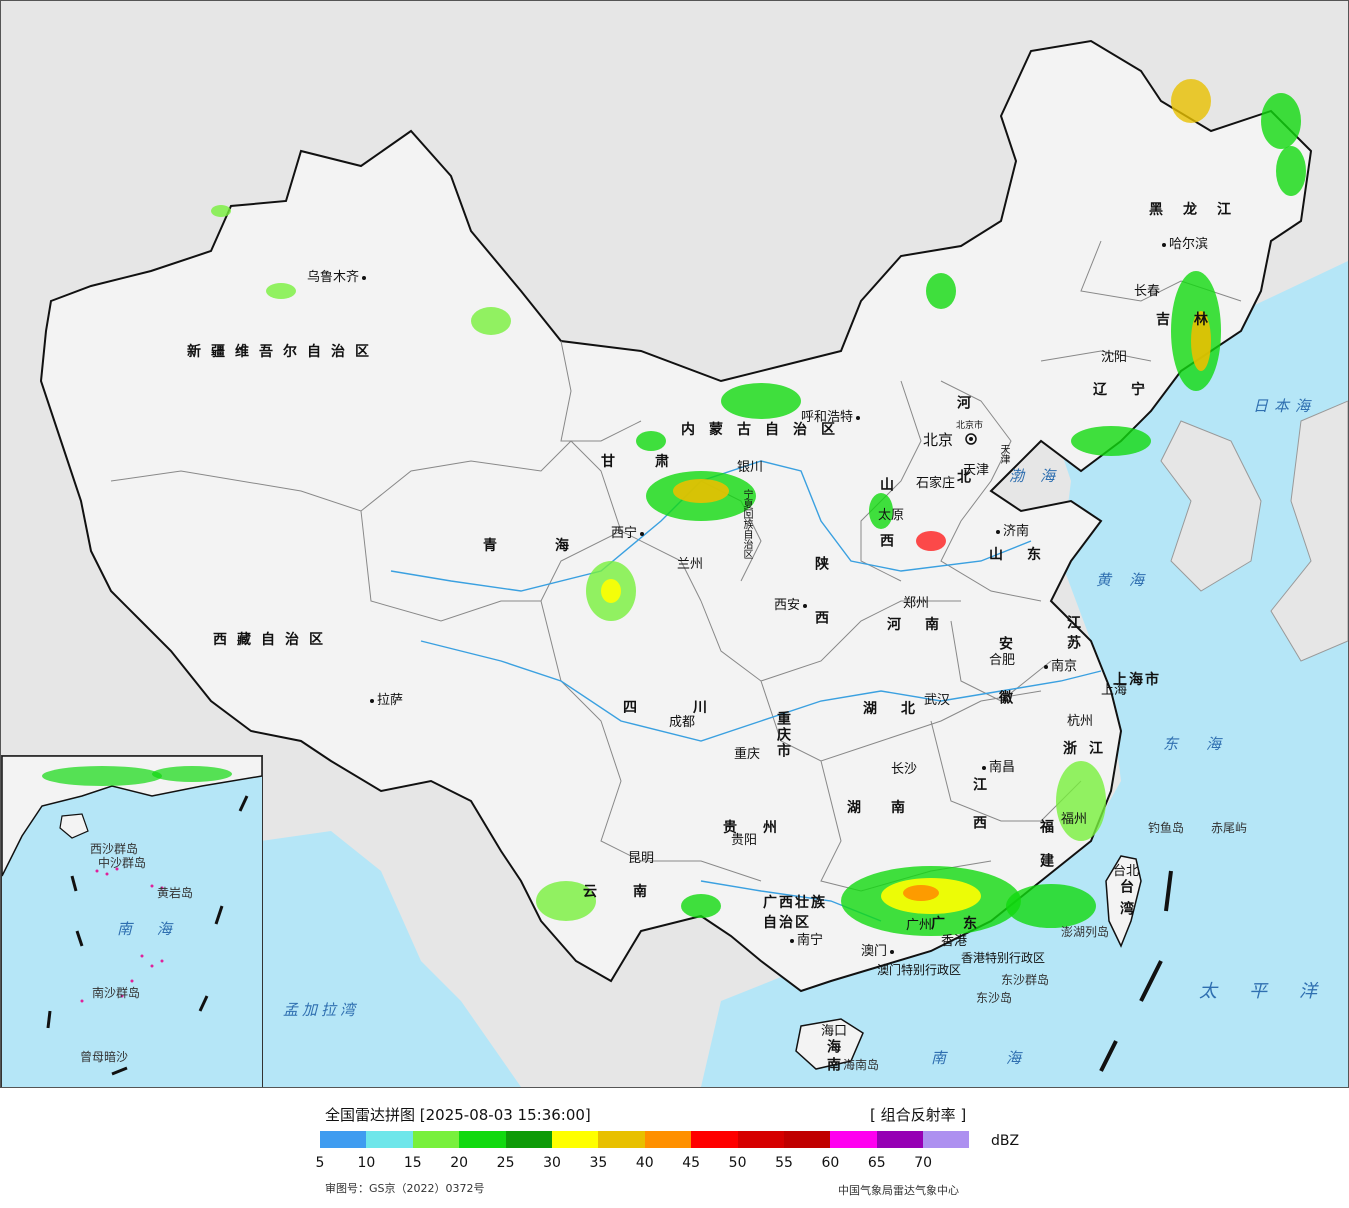  What do you see at coordinates (765, 430) in the screenshot?
I see `province-neimenggu: 内蒙古自治区` at bounding box center [765, 430].